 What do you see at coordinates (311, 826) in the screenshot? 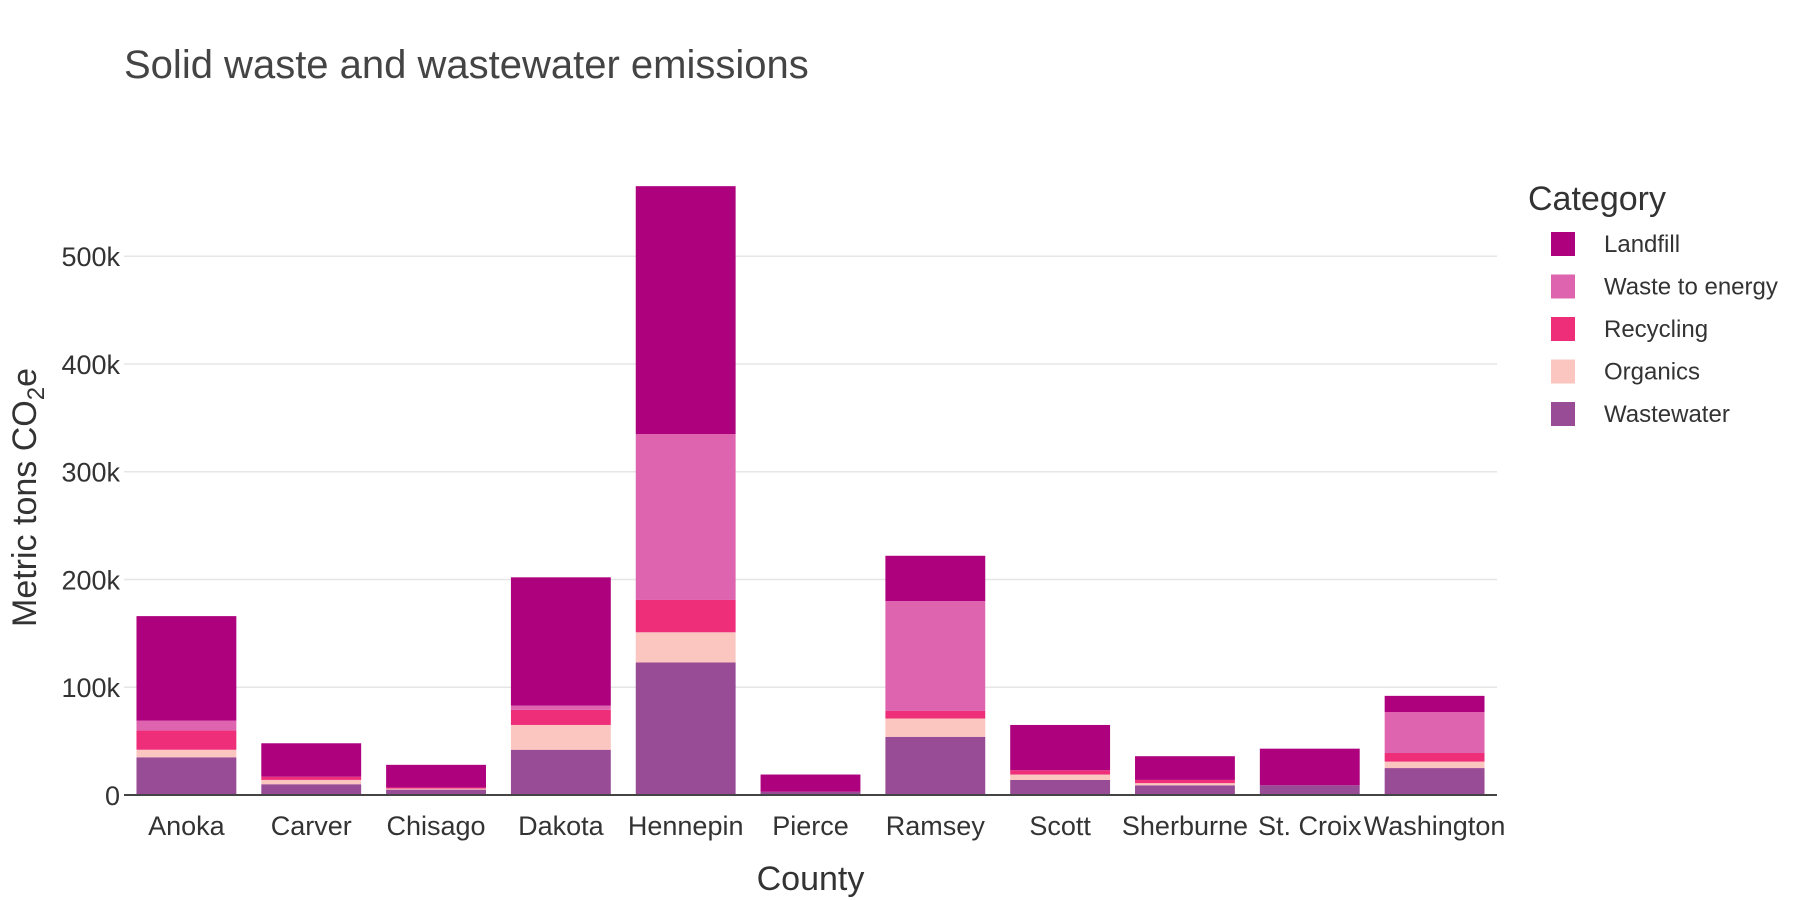
I see `x-tick-label: Carver` at bounding box center [311, 826].